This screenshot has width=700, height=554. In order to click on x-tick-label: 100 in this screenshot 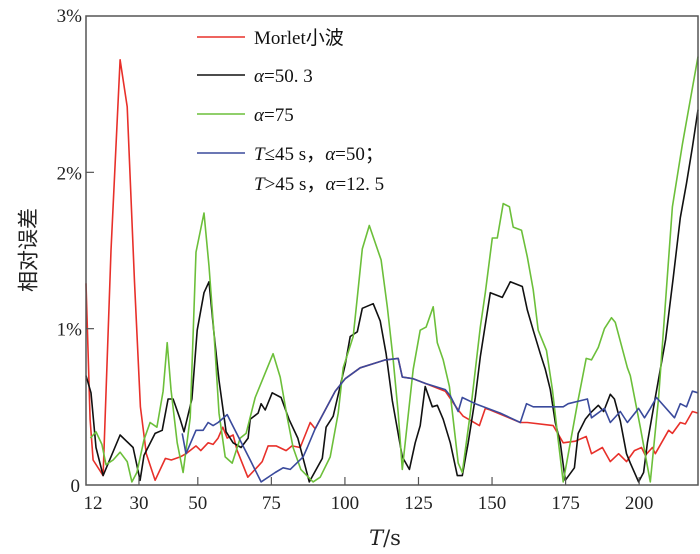, I will do `click(345, 503)`.